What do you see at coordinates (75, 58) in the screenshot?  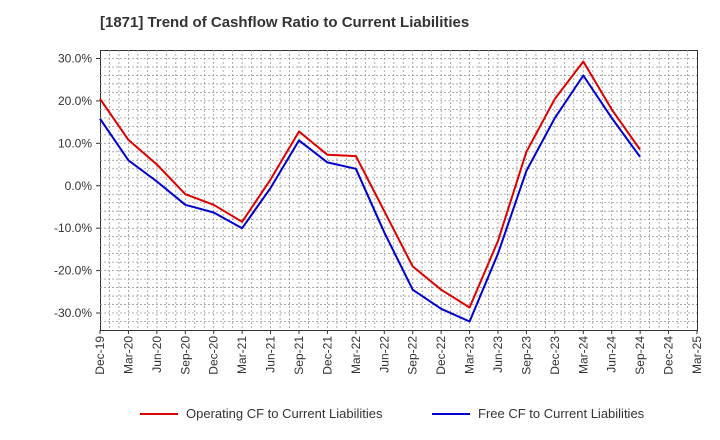 I see `y-tick-label: 30.0%` at bounding box center [75, 58].